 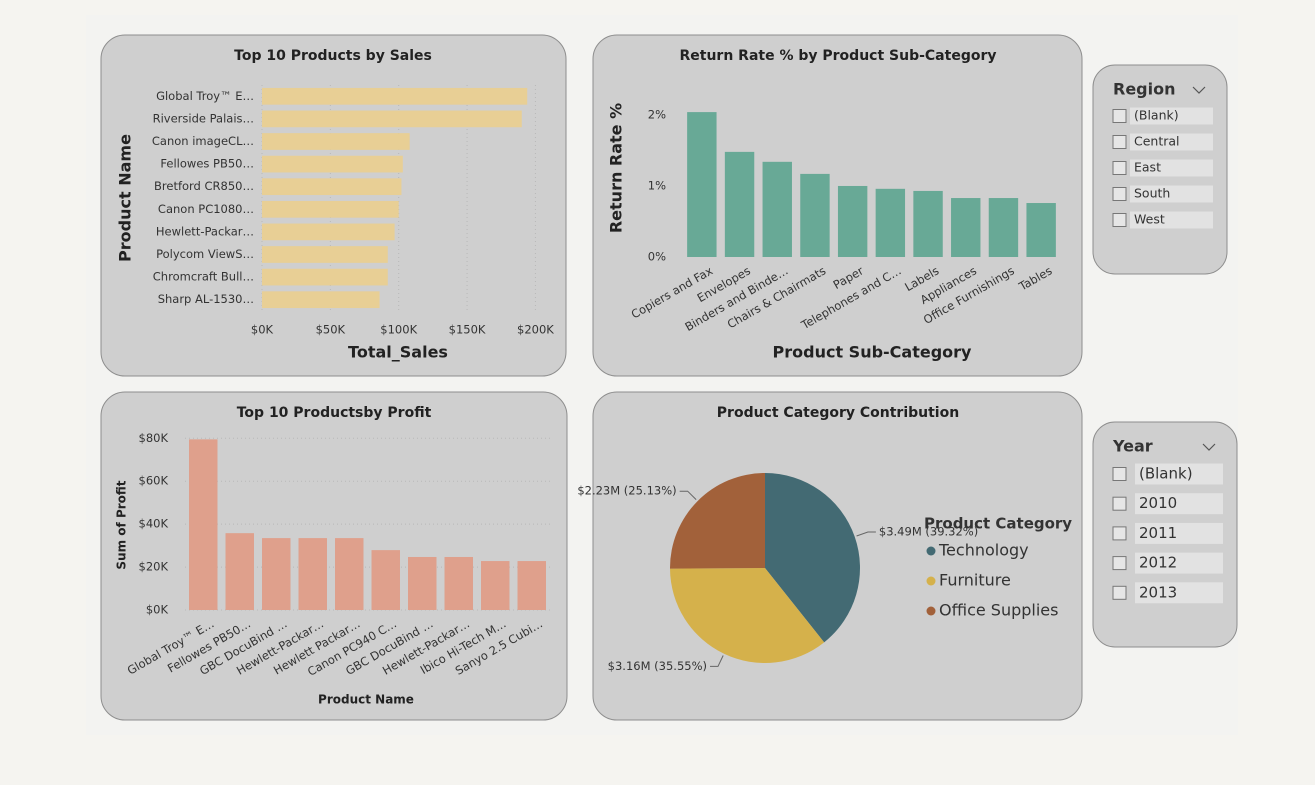 What do you see at coordinates (125, 198) in the screenshot?
I see `y-axis-title: Product Name` at bounding box center [125, 198].